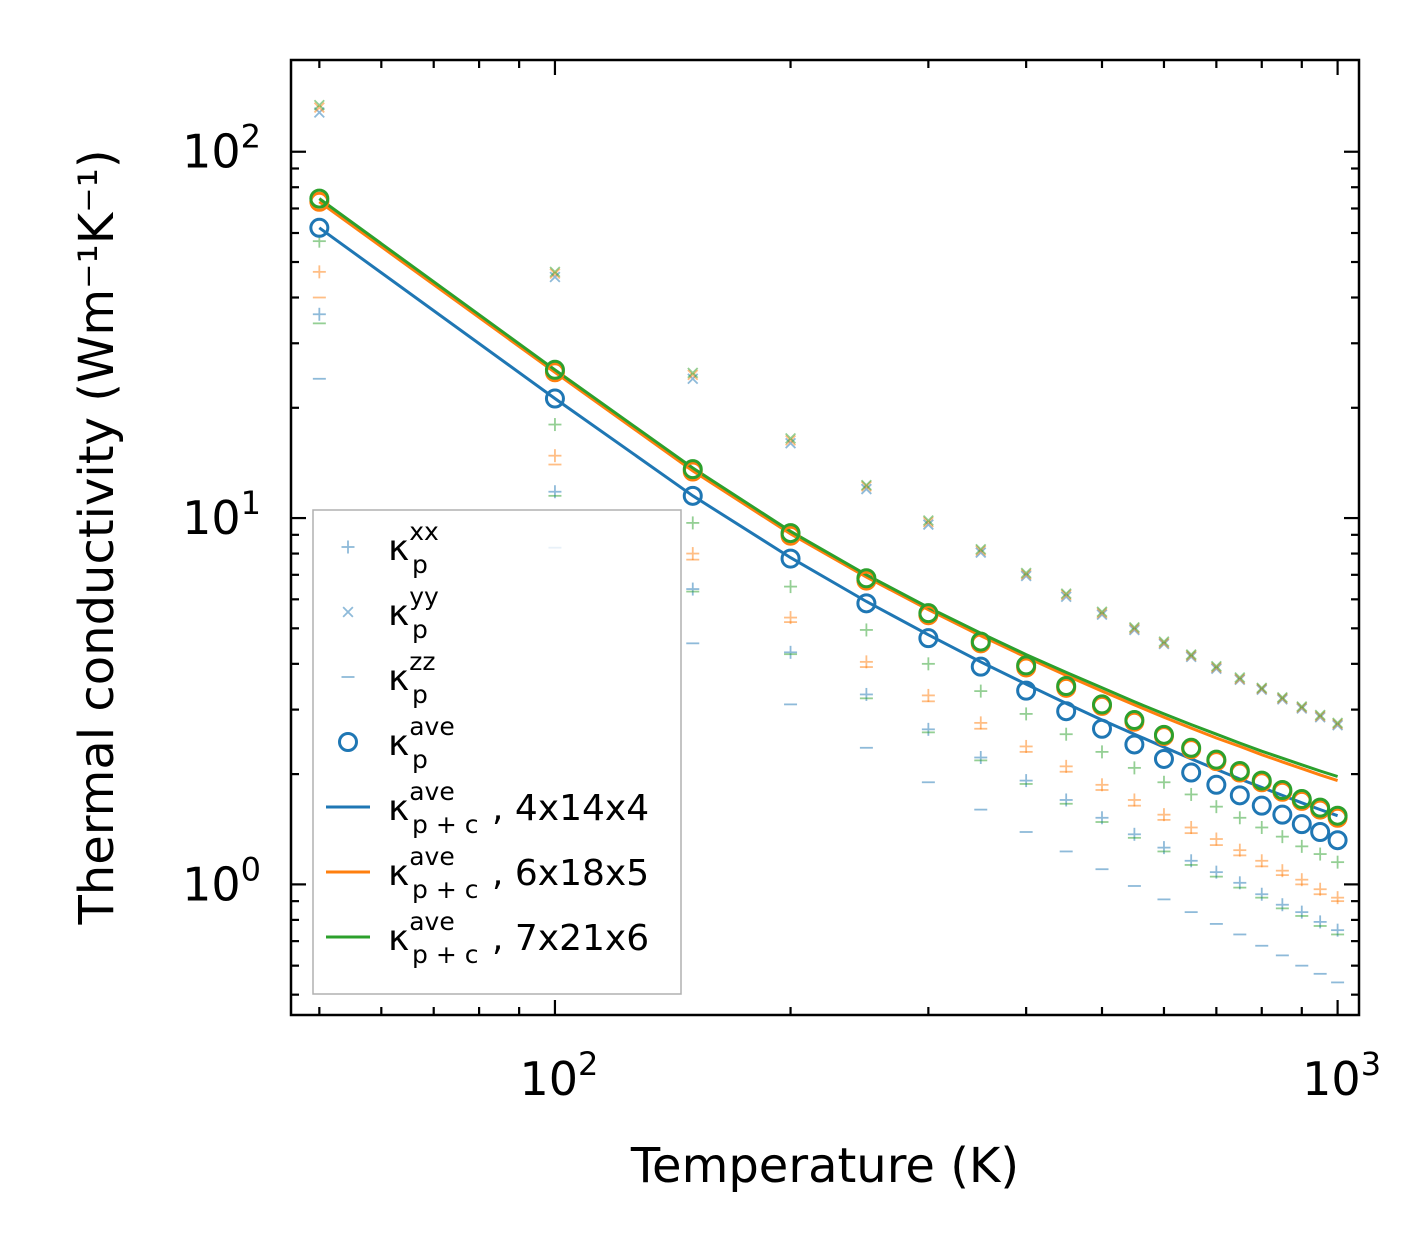 This screenshot has height=1254, width=1421. What do you see at coordinates (221, 514) in the screenshot?
I see `y-tick-label-10: 10¹` at bounding box center [221, 514].